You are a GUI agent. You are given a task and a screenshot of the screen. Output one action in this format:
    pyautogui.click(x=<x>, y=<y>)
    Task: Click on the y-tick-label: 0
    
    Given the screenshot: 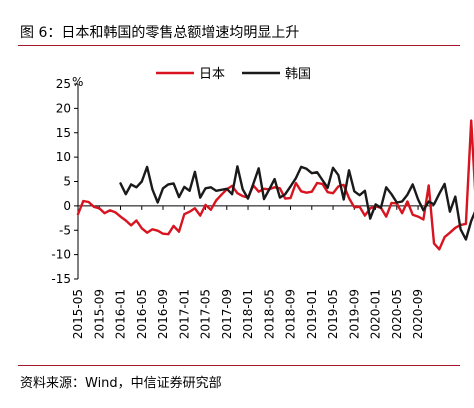 What is the action you would take?
    pyautogui.click(x=67, y=206)
    